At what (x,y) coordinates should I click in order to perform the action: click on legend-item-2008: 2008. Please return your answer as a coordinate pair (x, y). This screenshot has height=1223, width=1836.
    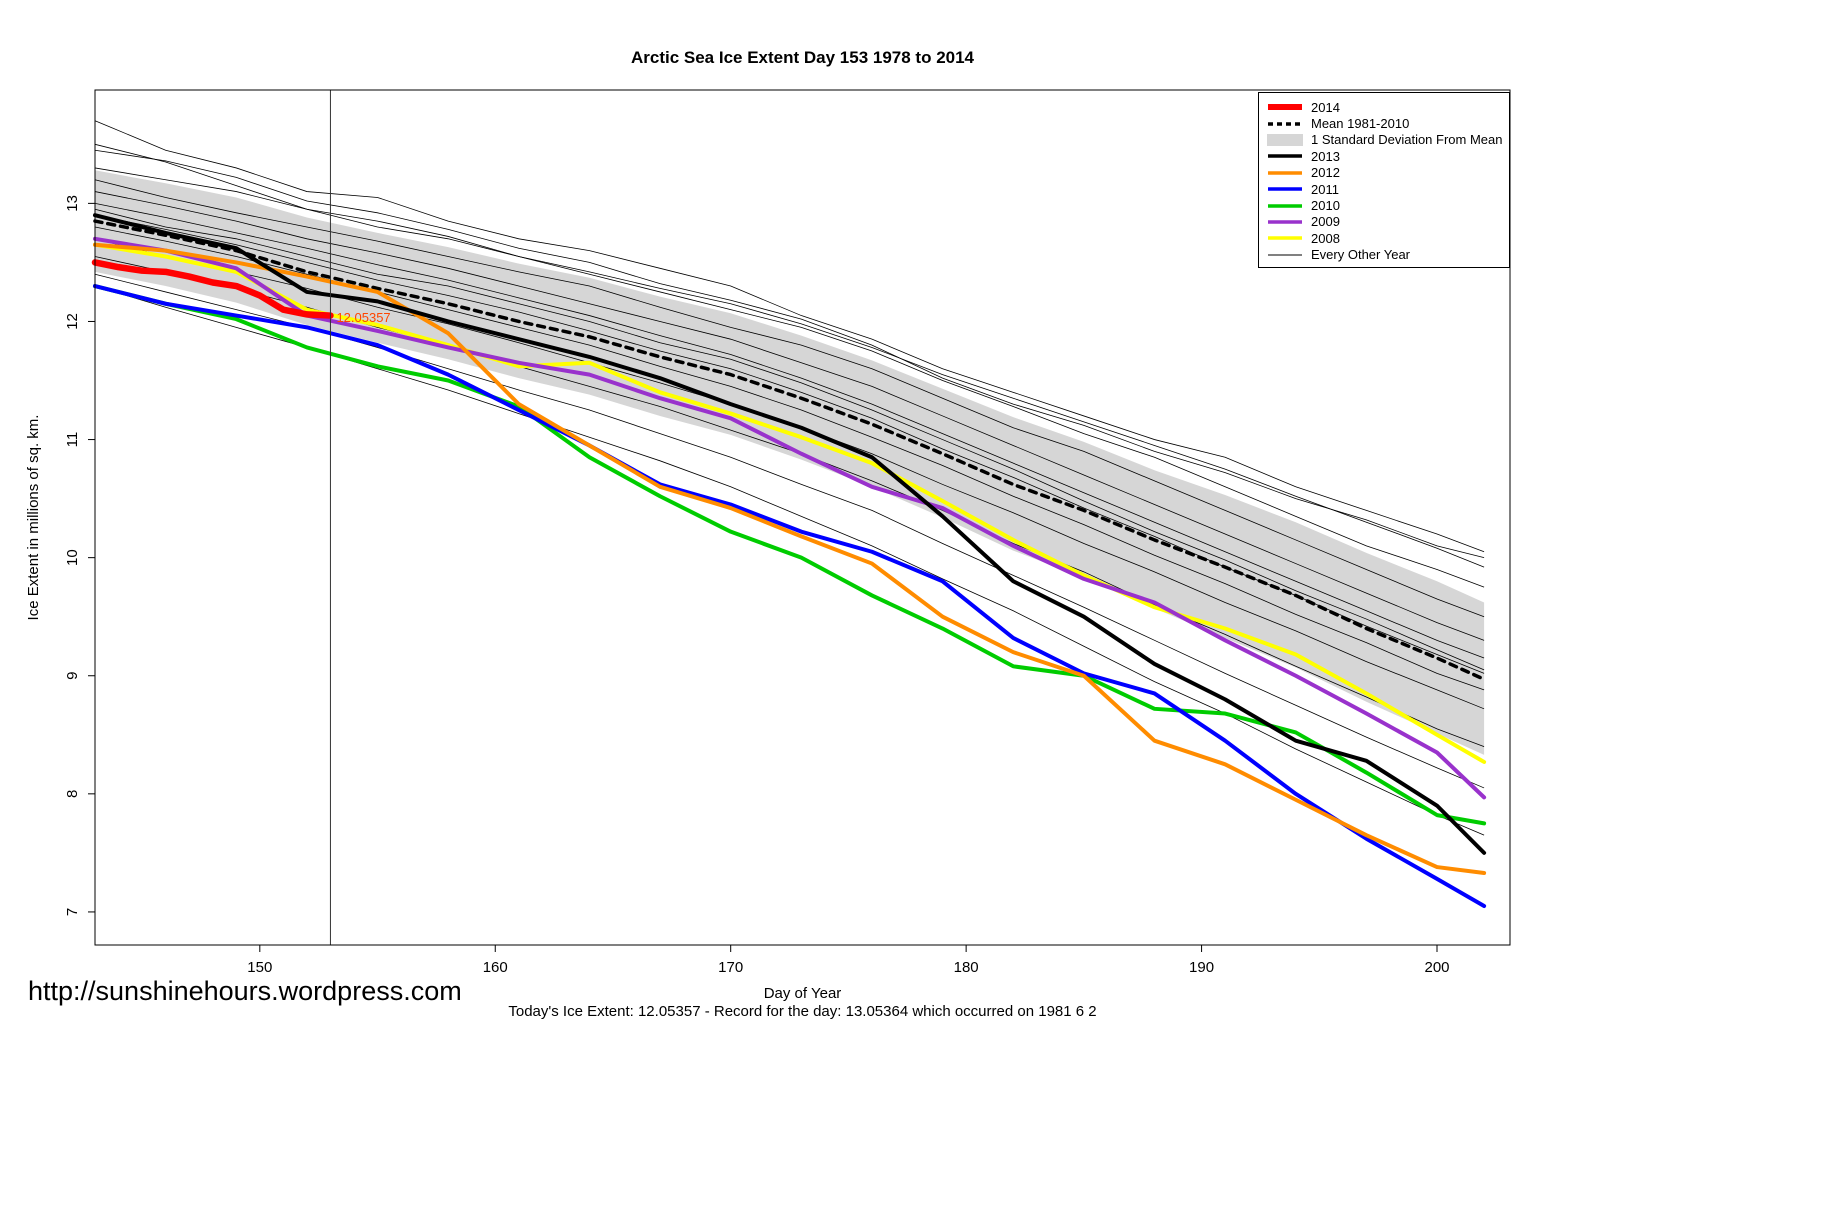
    Looking at the image, I should click on (1388, 238).